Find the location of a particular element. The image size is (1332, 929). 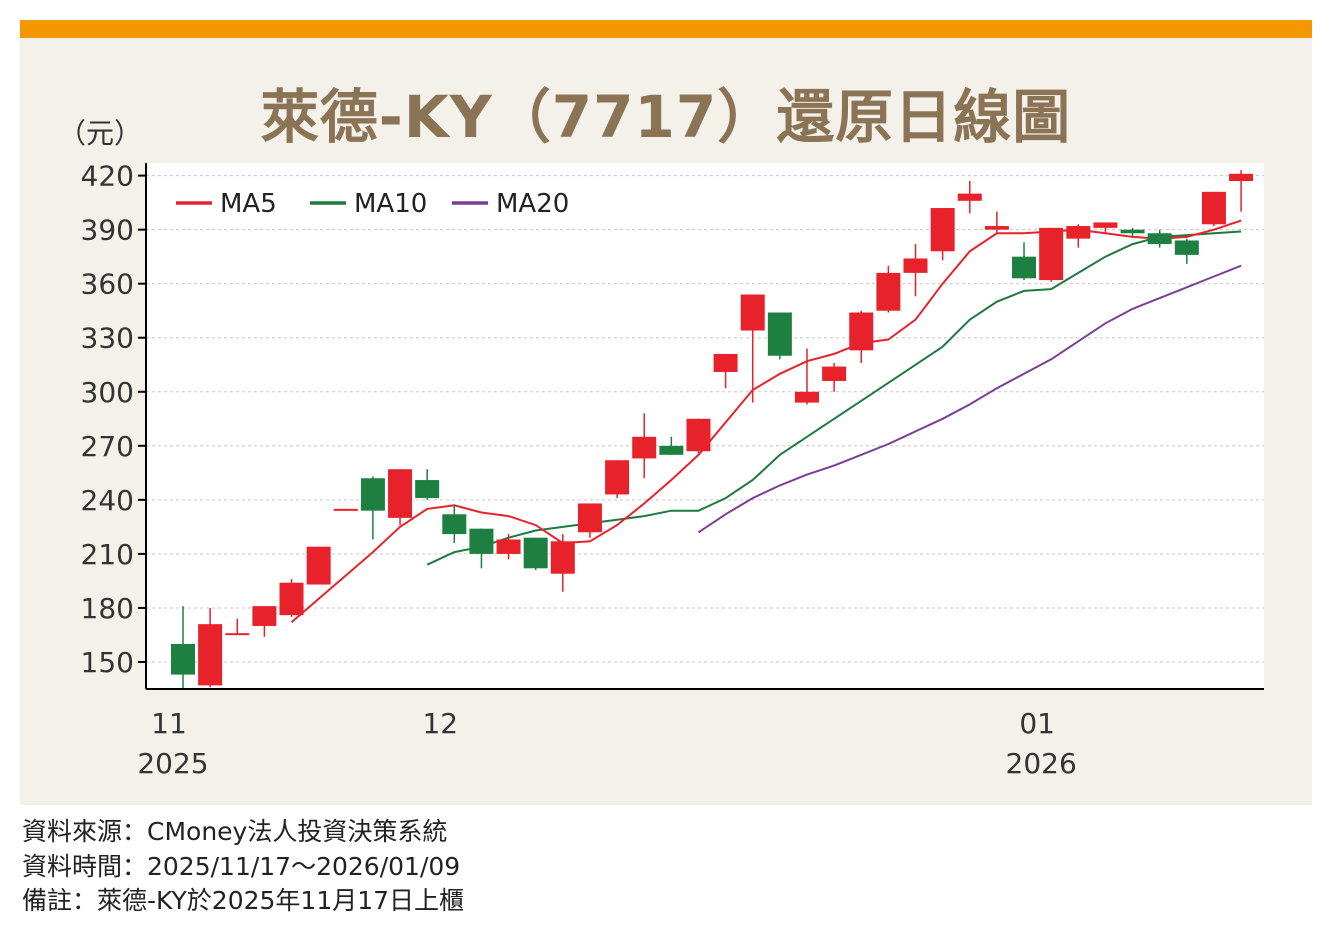

y-tick-label: 150 is located at coordinates (107, 662).